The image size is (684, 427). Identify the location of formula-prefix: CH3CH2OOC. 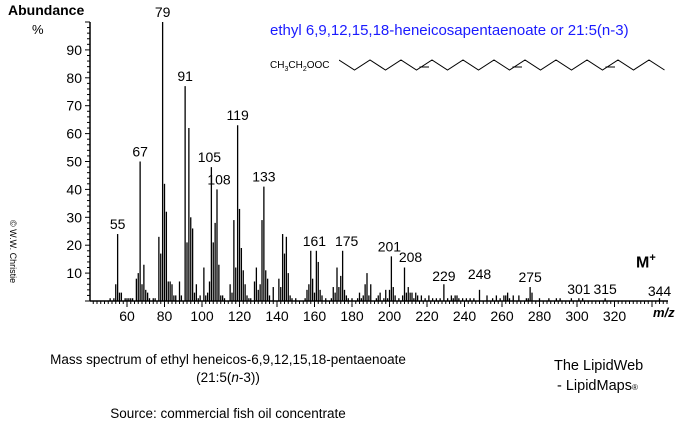
(300, 66).